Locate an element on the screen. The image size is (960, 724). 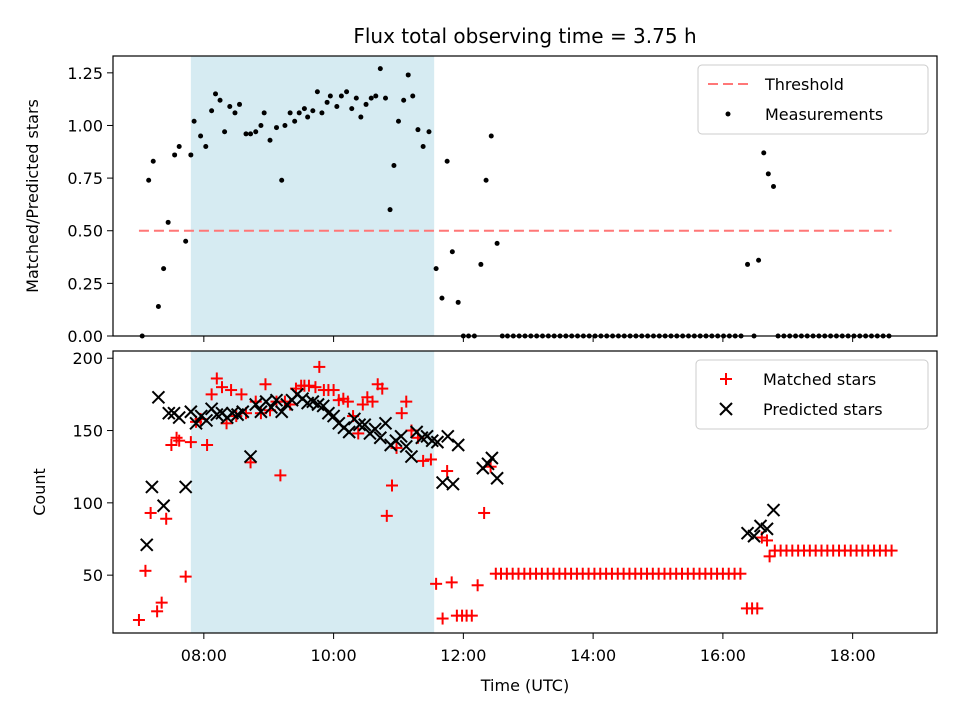
x-tick-label: 08:00 is located at coordinates (204, 655).